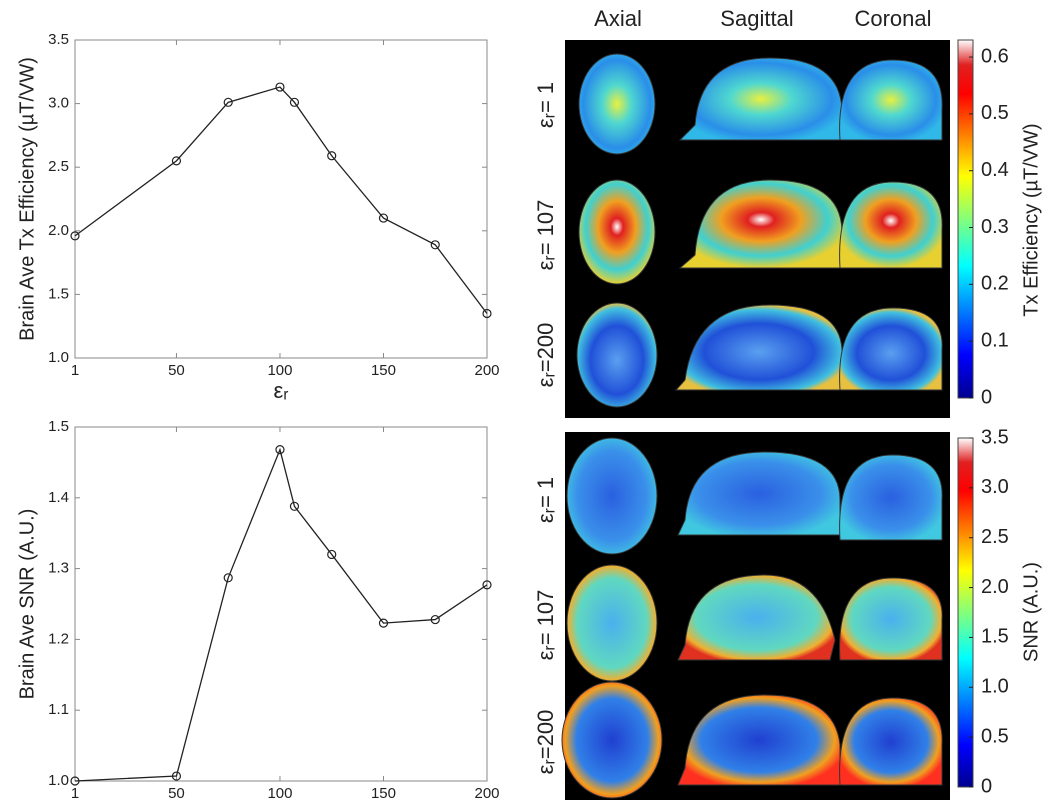  I want to click on y-tick-label: 2.5, so click(58, 166).